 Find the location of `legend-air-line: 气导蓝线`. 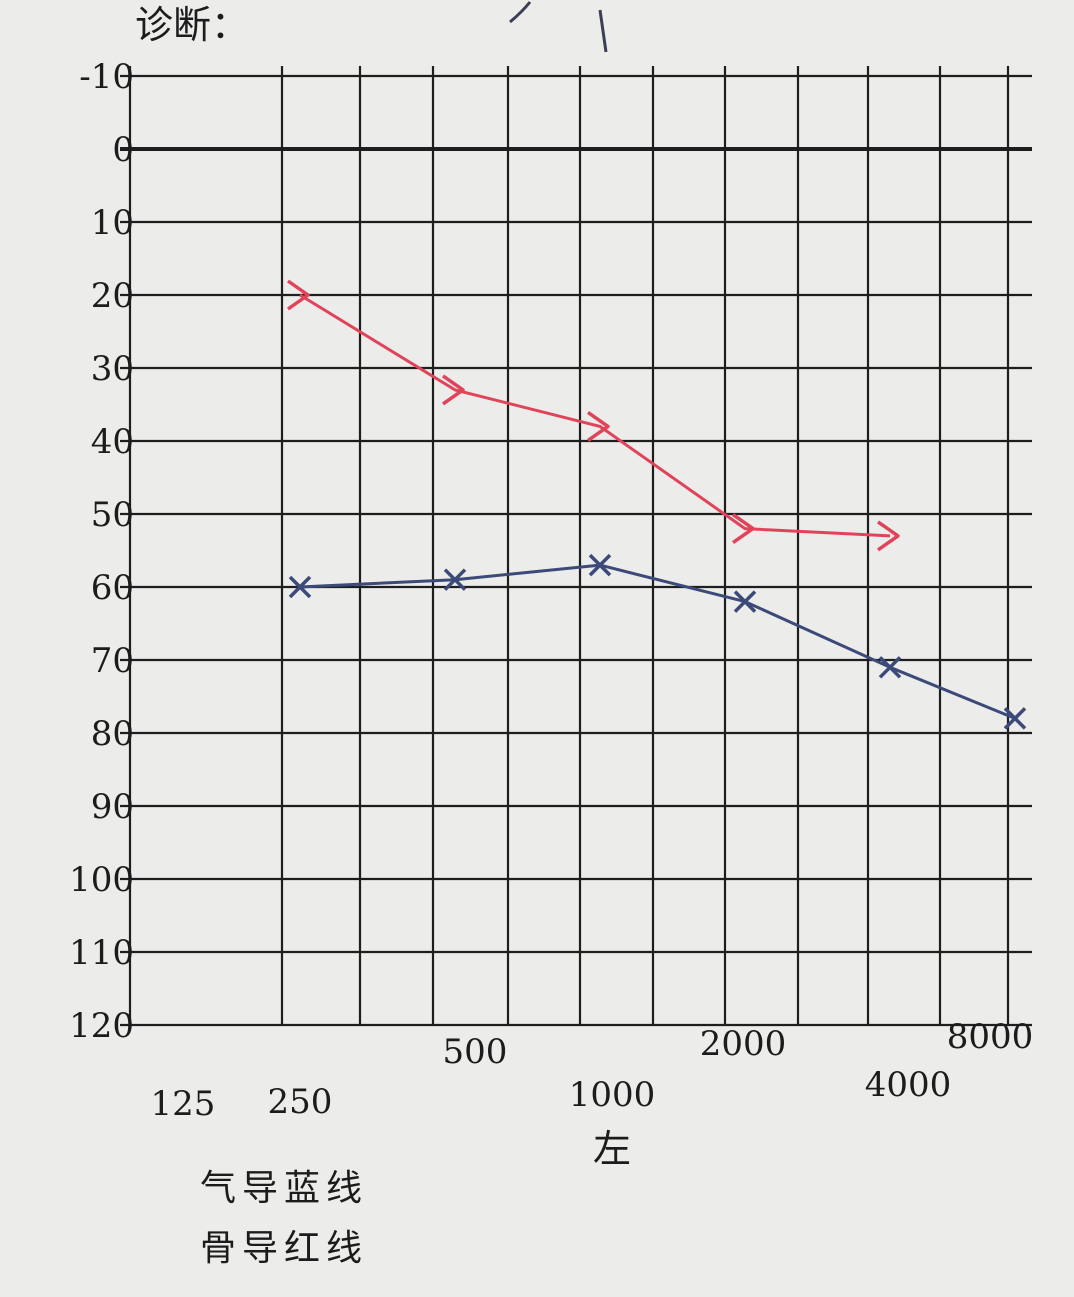

legend-air-line: 气导蓝线 is located at coordinates (284, 1188).